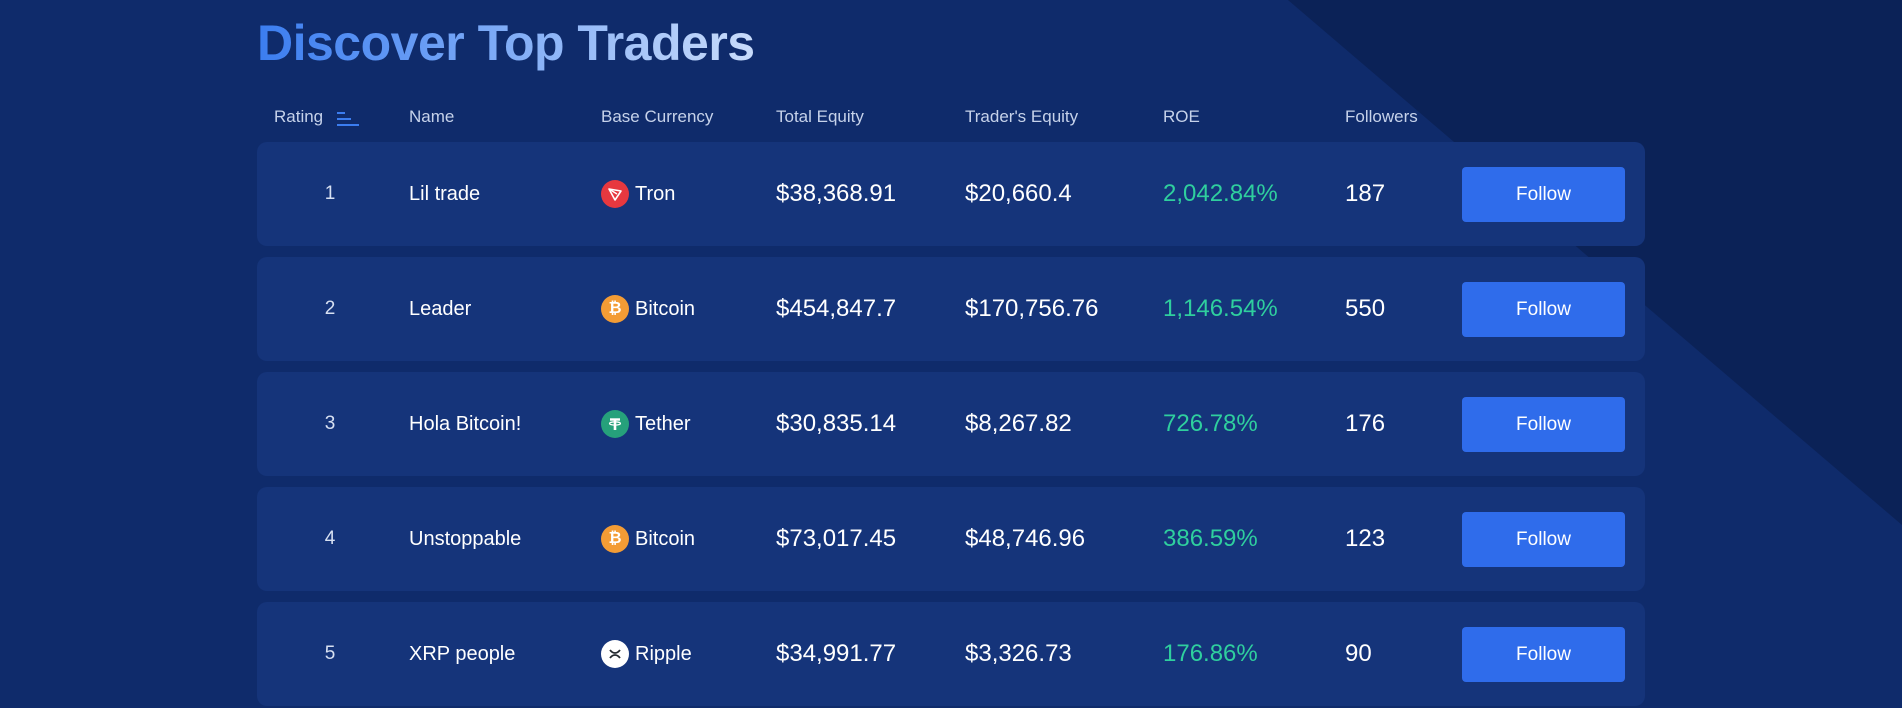  I want to click on roe-cell: 2,042.84%, so click(1220, 193).